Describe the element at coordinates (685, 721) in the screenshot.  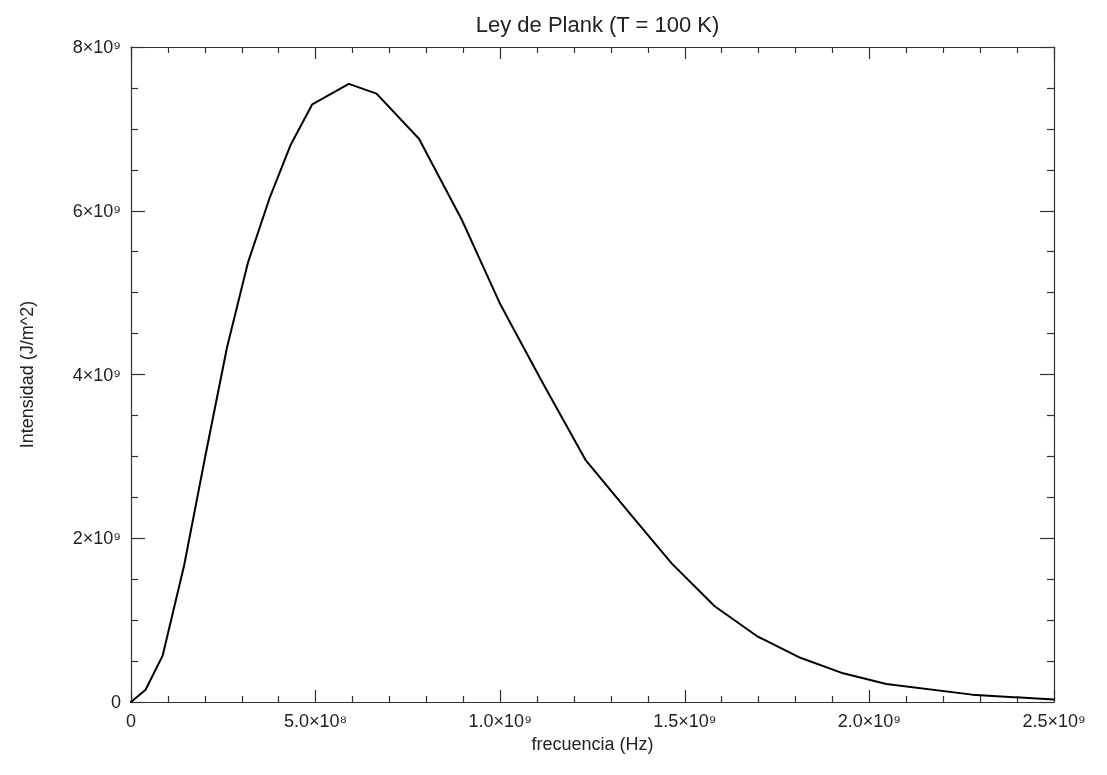
I see `x-tick-label: 1.5×10⁹` at that location.